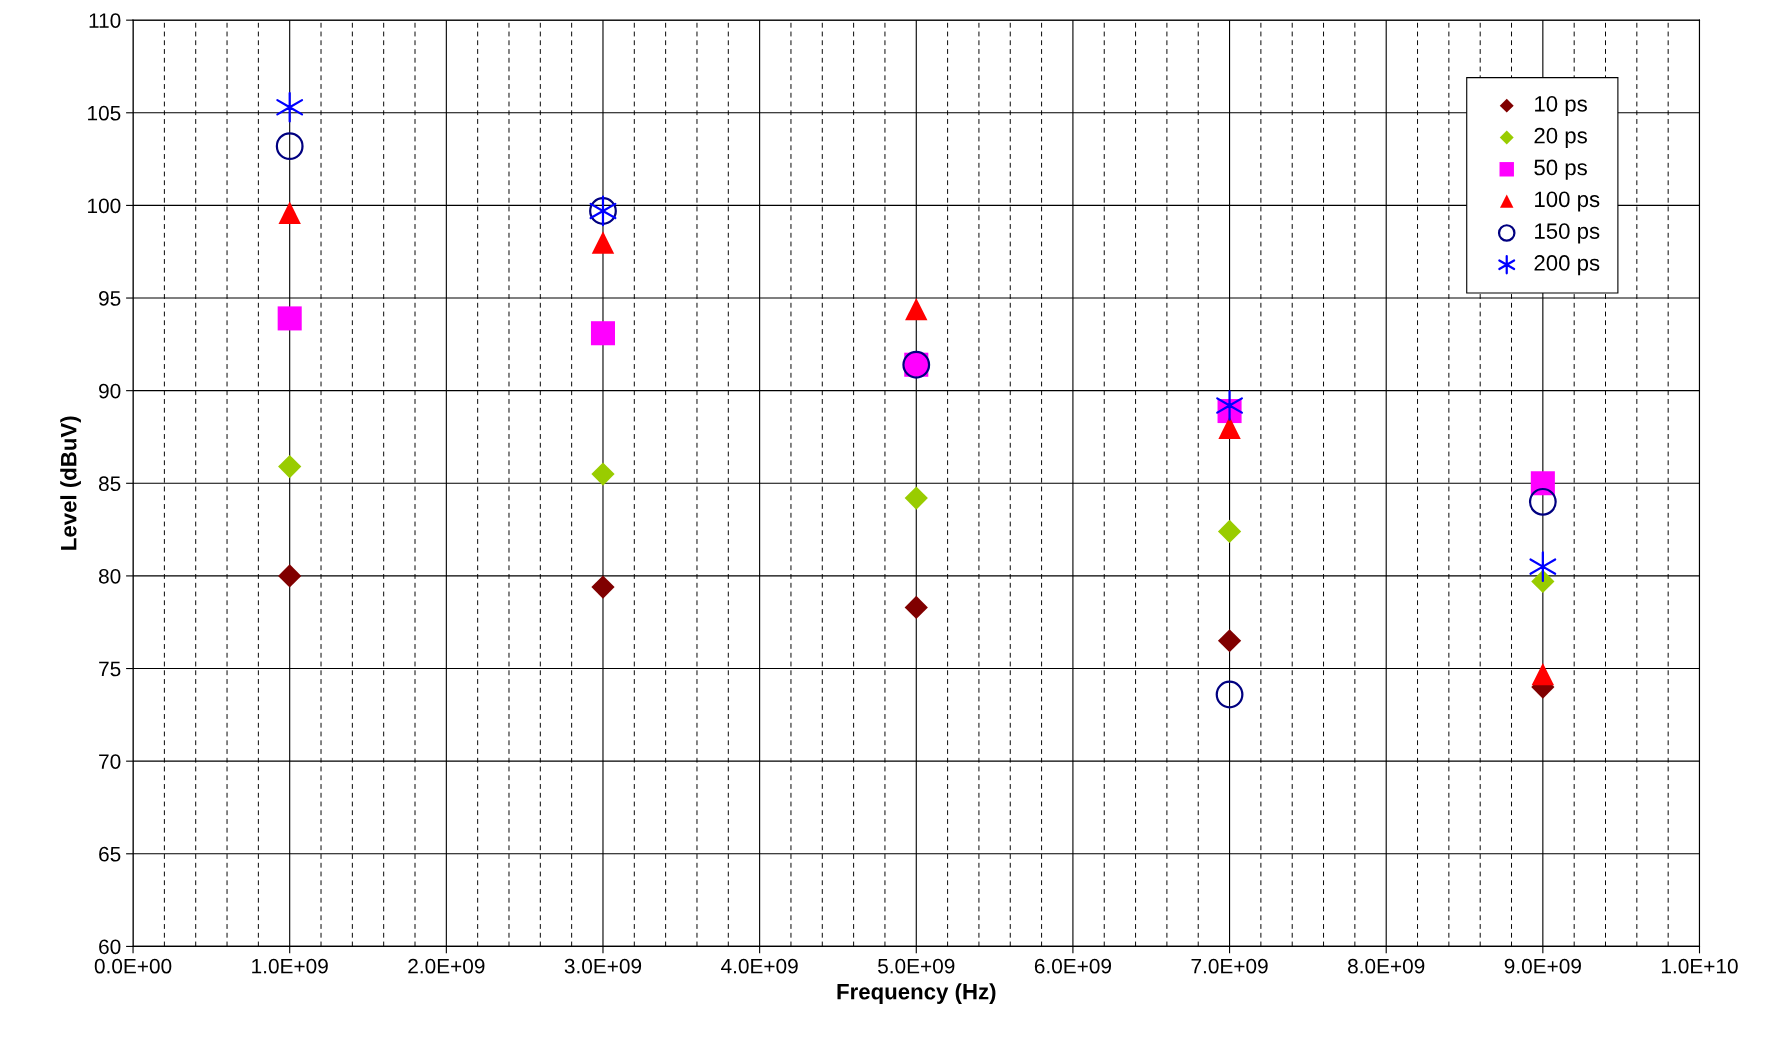 The width and height of the screenshot is (1774, 1061). Describe the element at coordinates (109, 576) in the screenshot. I see `y-tick-label: 80` at that location.